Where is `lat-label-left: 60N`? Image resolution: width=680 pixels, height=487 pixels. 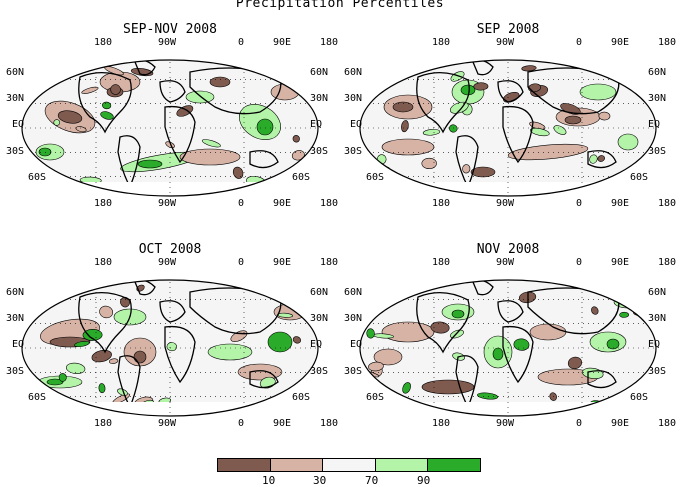
lat-label-left: 60N is located at coordinates (353, 292).